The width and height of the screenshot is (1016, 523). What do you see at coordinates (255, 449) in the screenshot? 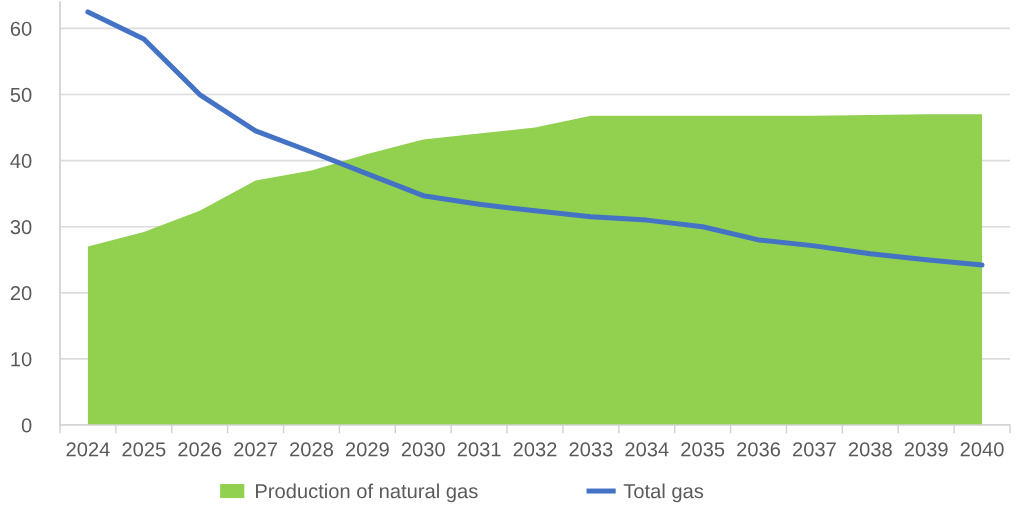
I see `x-tick-label: 2027` at bounding box center [255, 449].